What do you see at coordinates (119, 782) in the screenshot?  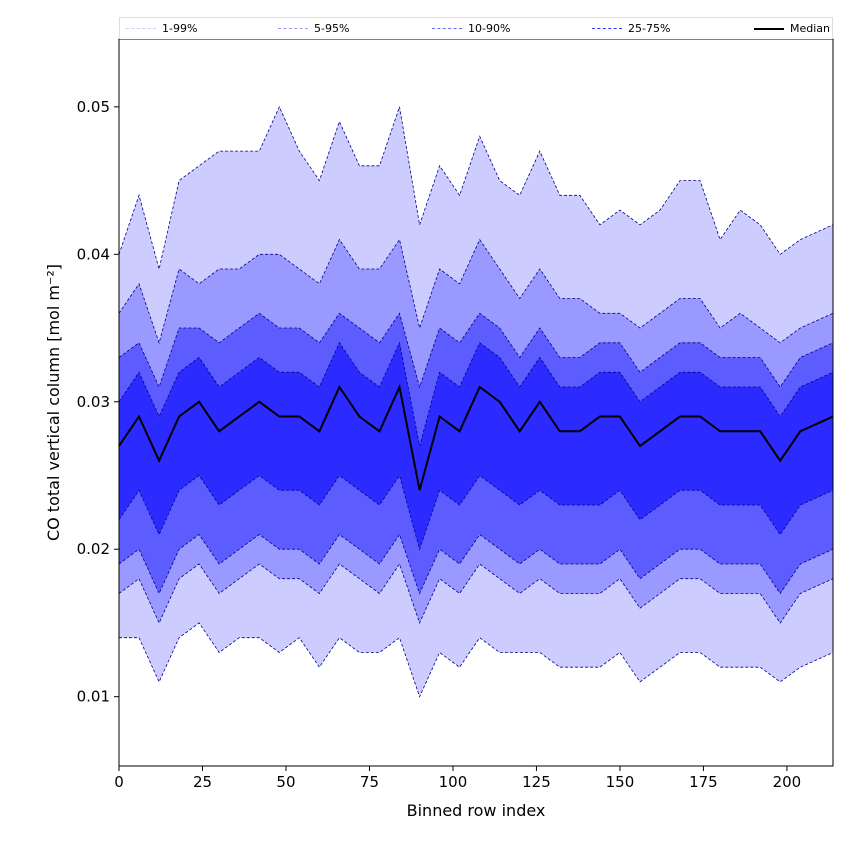 I see `x-tick-label: 0` at bounding box center [119, 782].